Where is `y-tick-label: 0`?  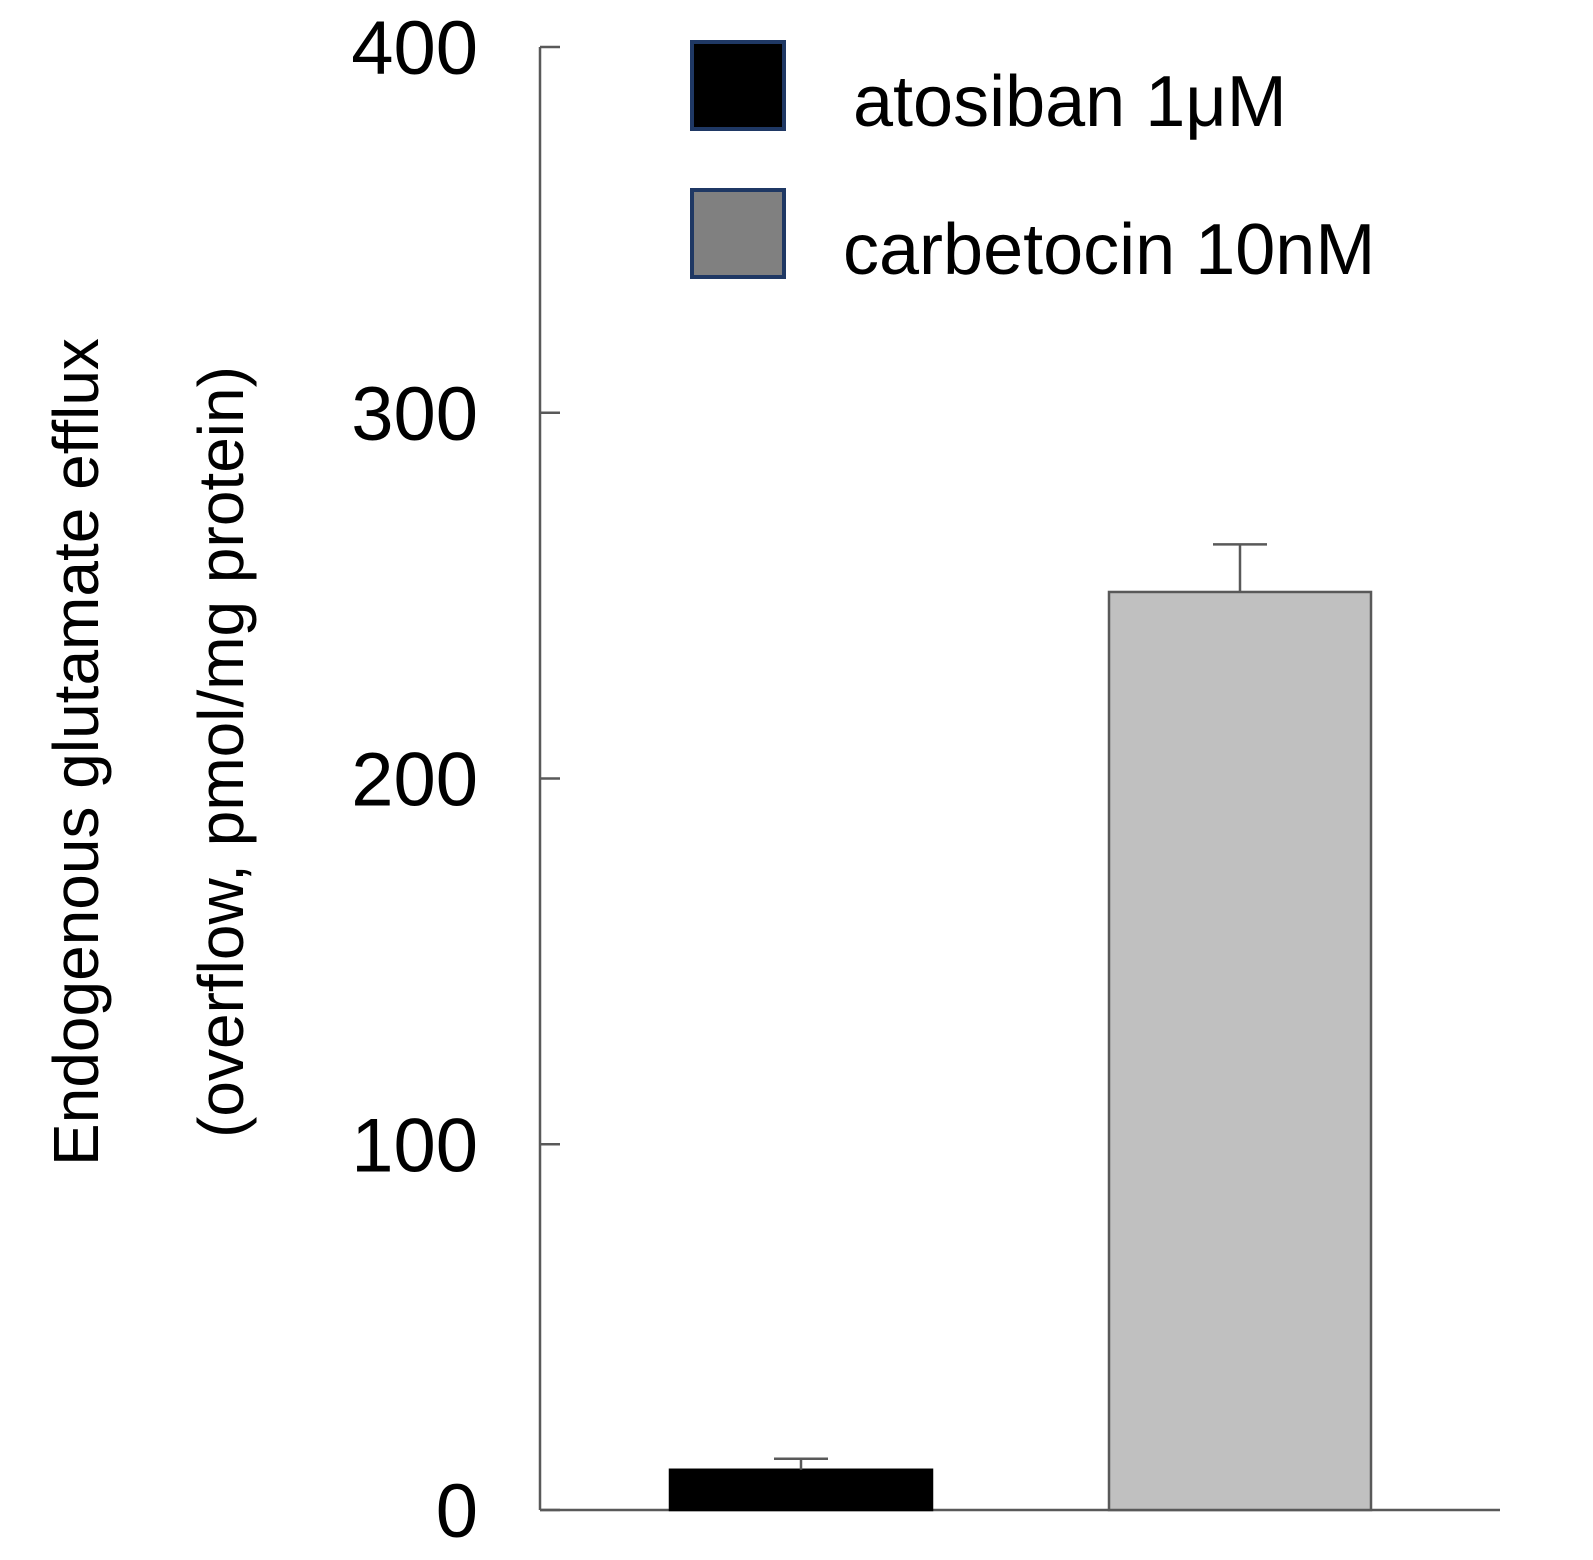 y-tick-label: 0 is located at coordinates (457, 1511).